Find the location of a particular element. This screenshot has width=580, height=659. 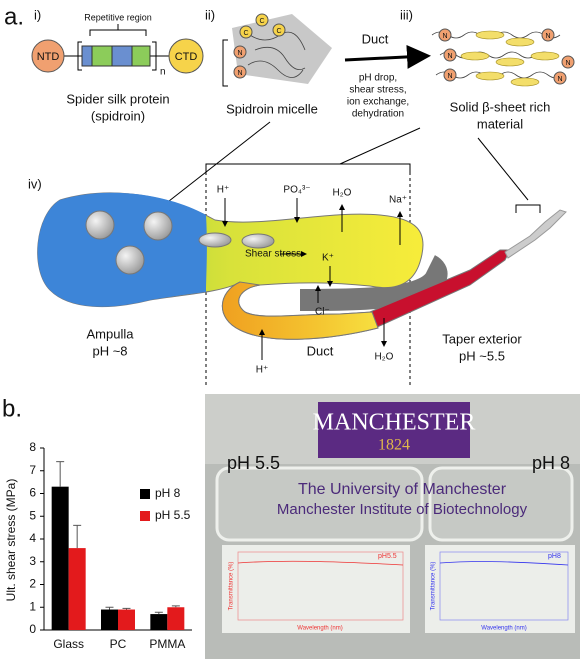

inset-right is located at coordinates (500, 589).